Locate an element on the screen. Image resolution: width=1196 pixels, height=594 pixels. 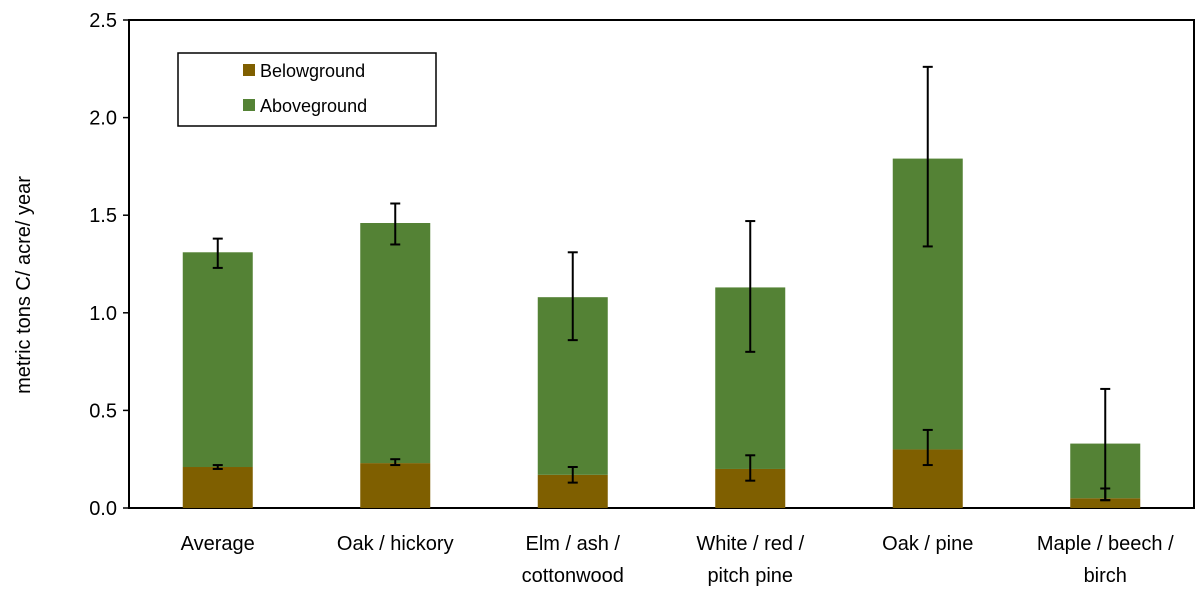
y-axis-label: metric tons C/ acre/ year is located at coordinates (24, 285).